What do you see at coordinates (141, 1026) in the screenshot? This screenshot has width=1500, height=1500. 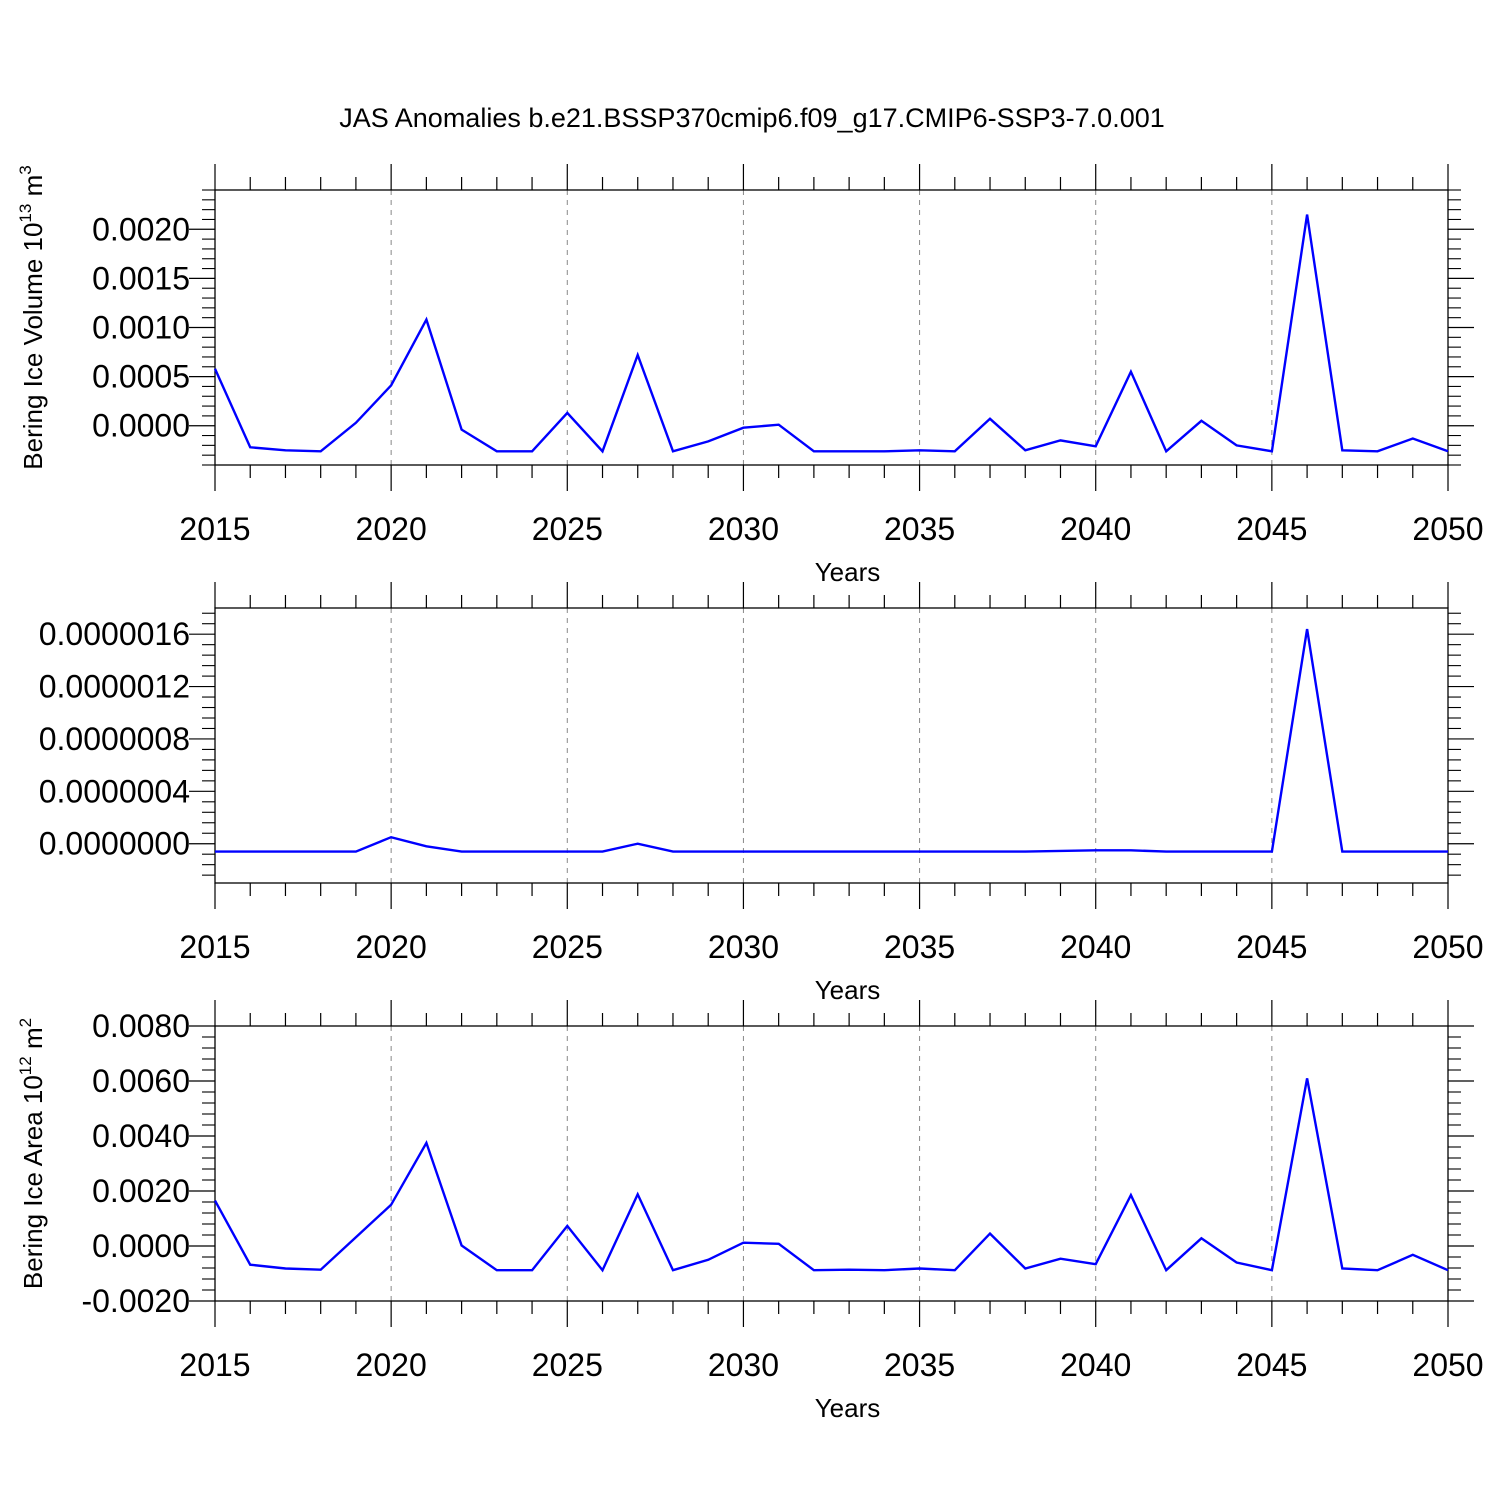 I see `y-tick-label: 0.0080` at bounding box center [141, 1026].